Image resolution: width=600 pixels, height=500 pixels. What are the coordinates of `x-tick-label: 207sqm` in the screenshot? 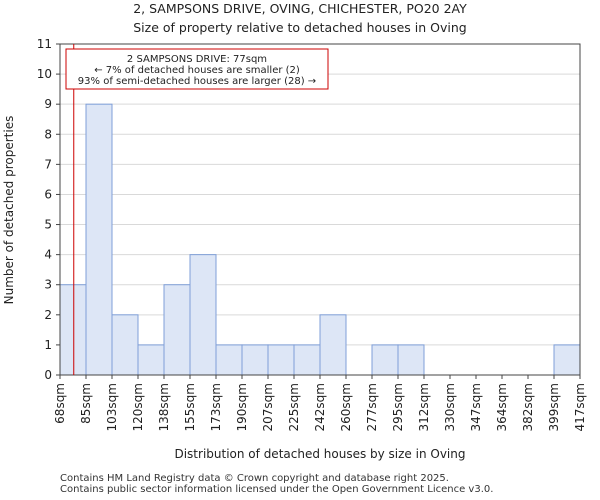 It's located at (268, 407).